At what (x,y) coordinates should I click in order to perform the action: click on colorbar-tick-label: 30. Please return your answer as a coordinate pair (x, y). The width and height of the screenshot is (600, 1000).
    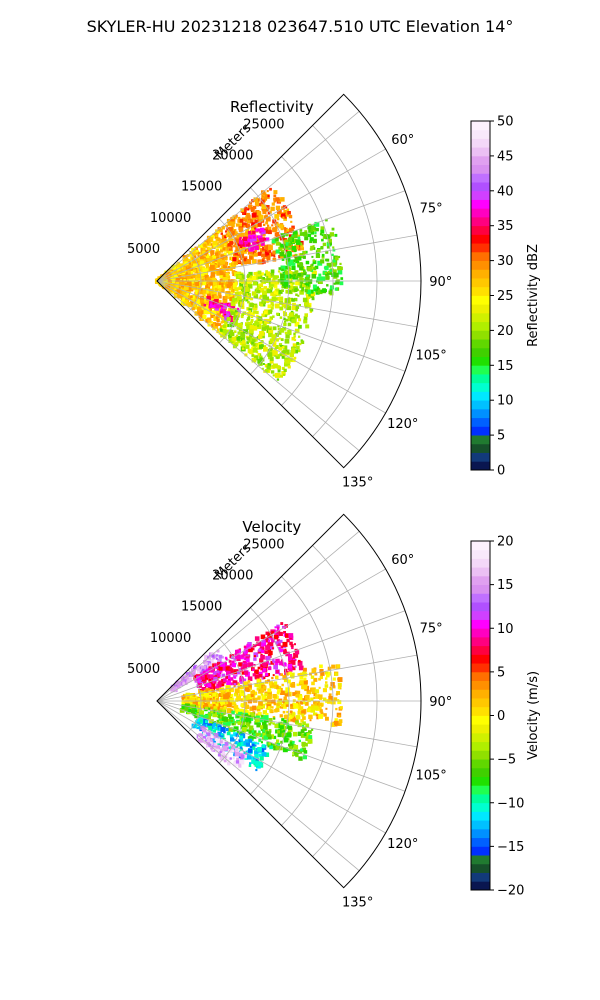
    Looking at the image, I should click on (505, 261).